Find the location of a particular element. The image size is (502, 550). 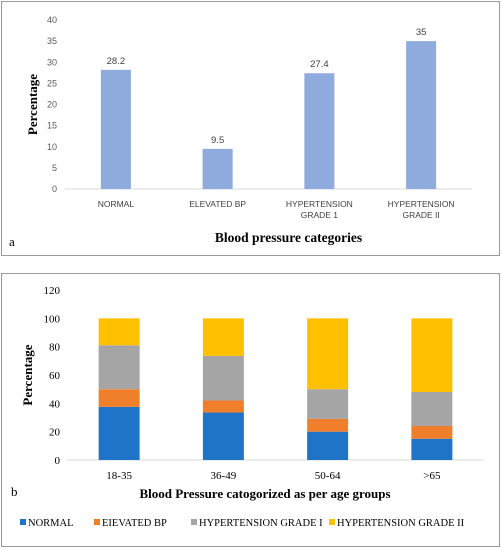

x-tick-label: NORMAL is located at coordinates (116, 204).